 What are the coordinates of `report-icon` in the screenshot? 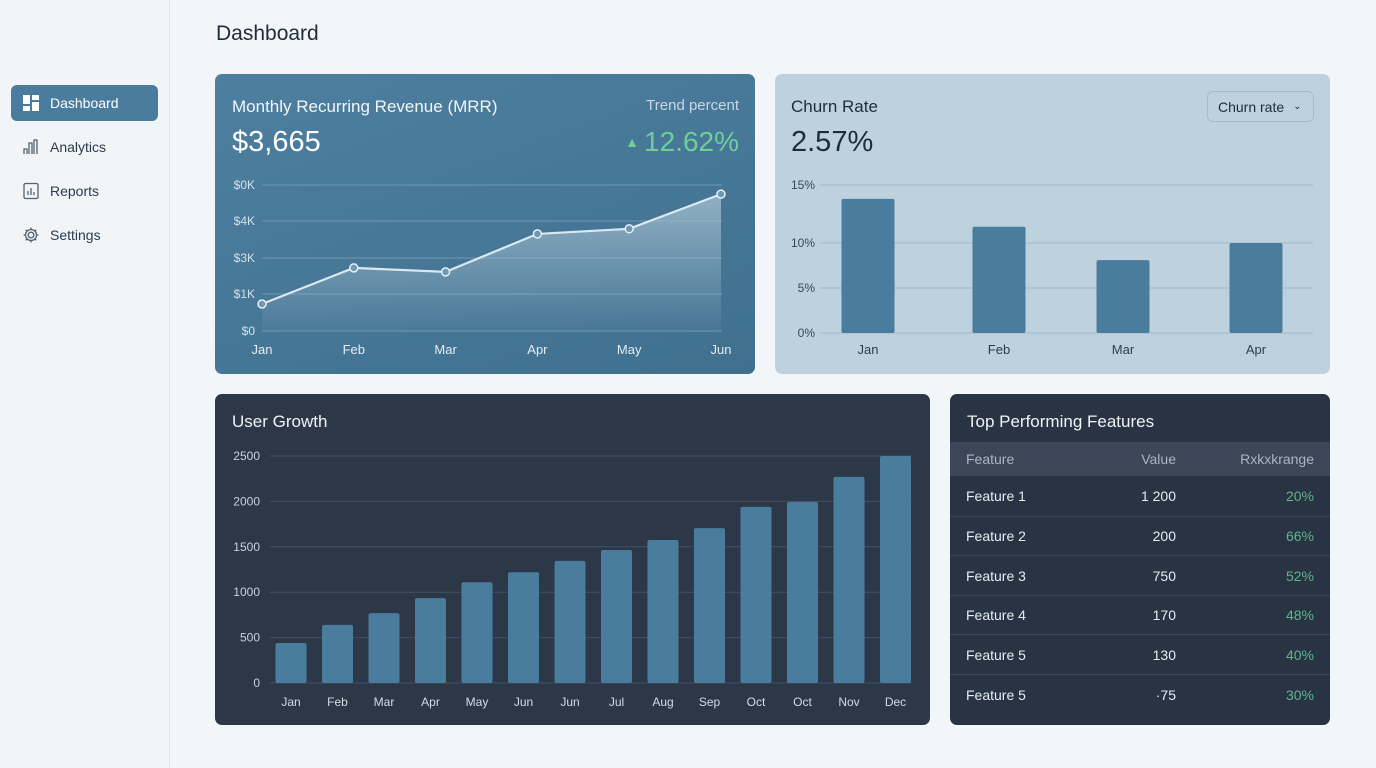 It's located at (31, 191).